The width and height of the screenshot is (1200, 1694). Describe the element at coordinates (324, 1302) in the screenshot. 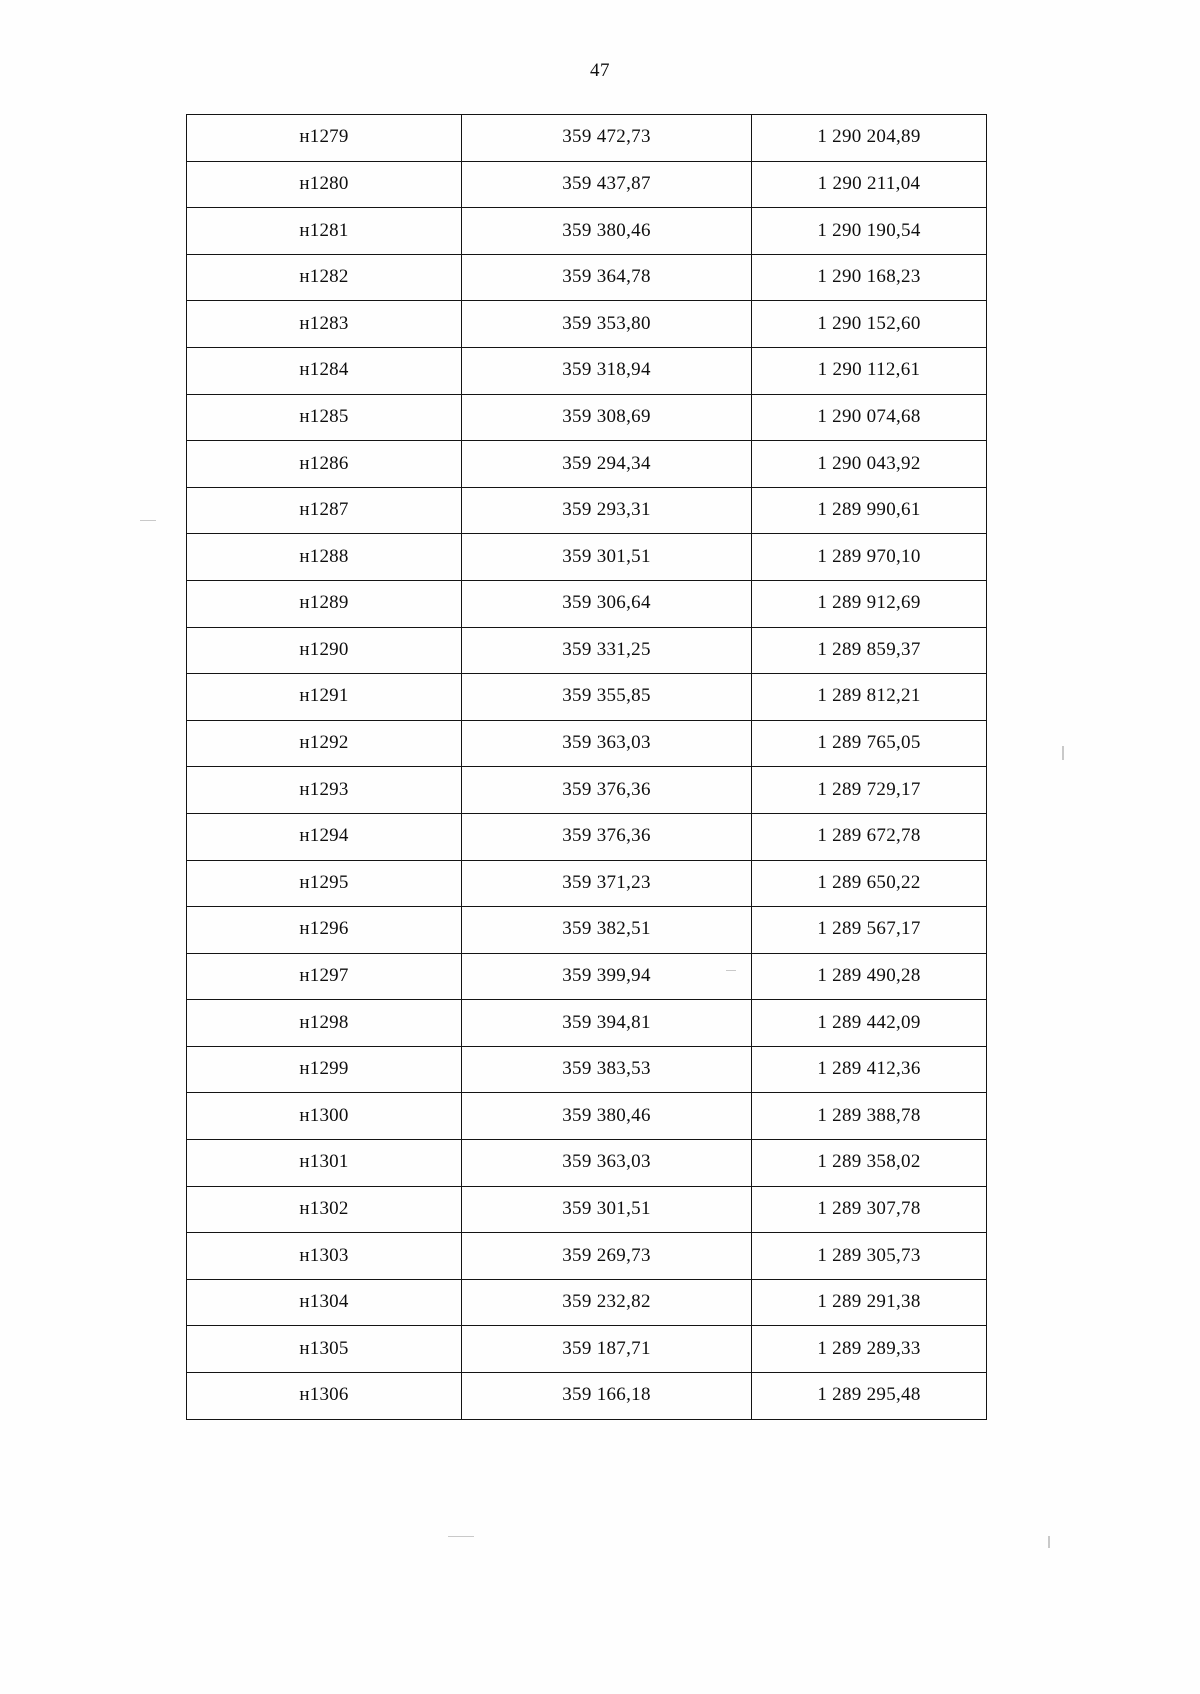

I see `point-label-cell: н1304` at that location.